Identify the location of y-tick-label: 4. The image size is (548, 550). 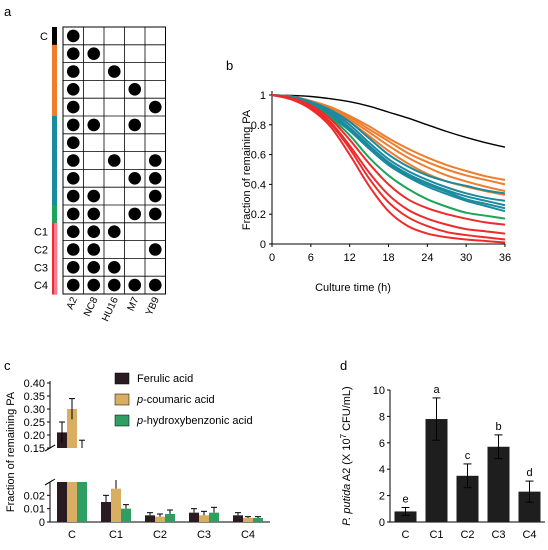
(382, 470).